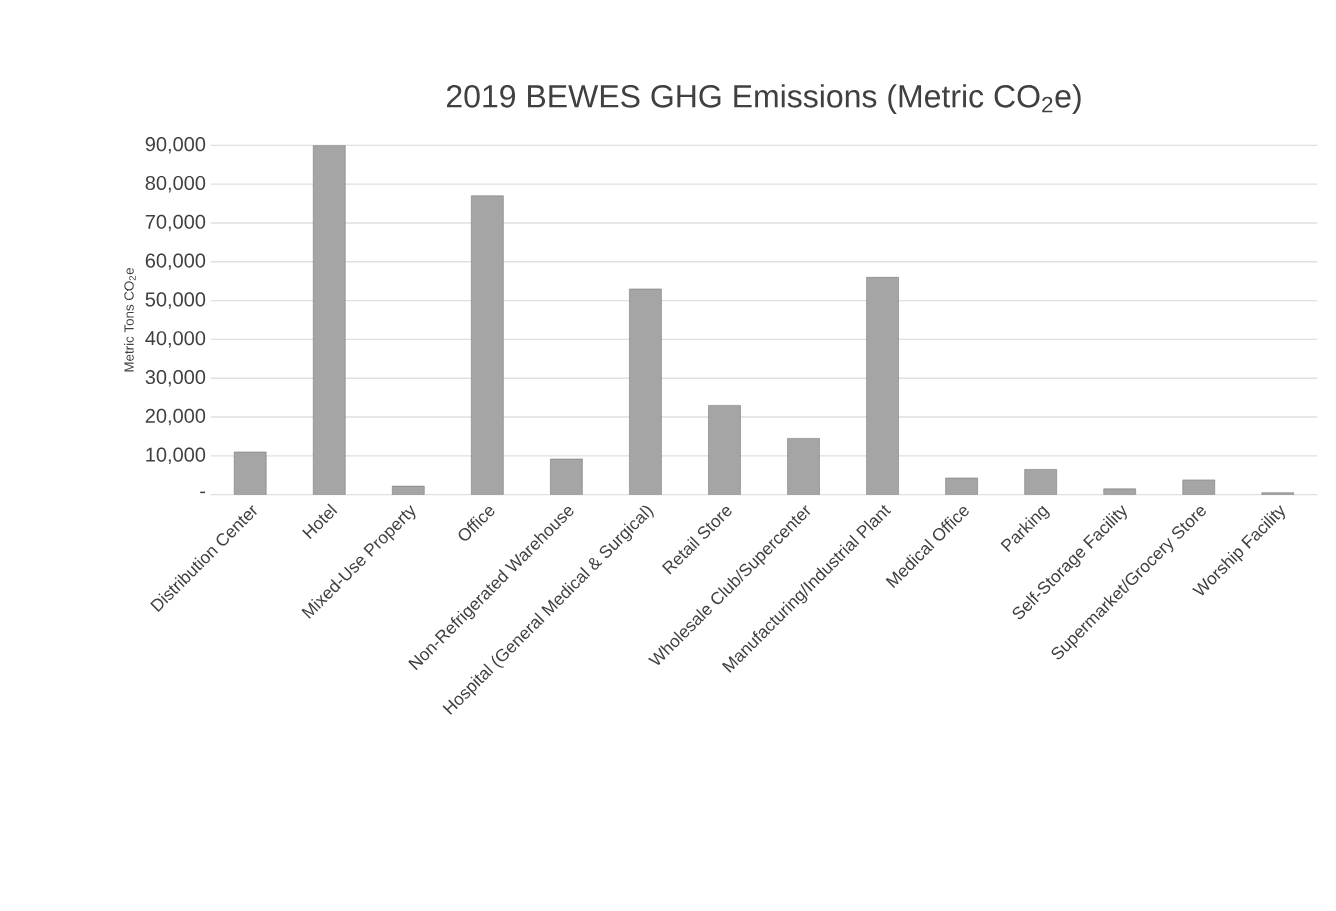 The height and width of the screenshot is (911, 1336). I want to click on y-axis-title: Metric Tons CO$_{2}$e, so click(129, 320).